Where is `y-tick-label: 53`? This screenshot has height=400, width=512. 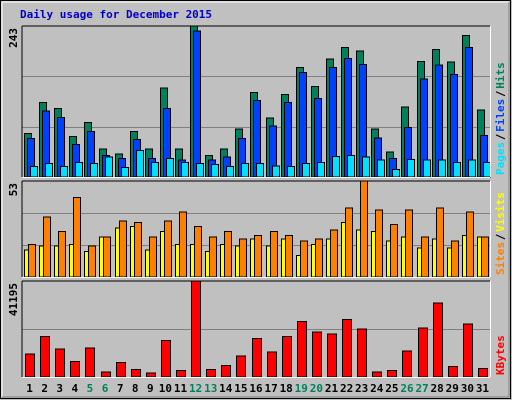 y-tick-label: 53 is located at coordinates (13, 189).